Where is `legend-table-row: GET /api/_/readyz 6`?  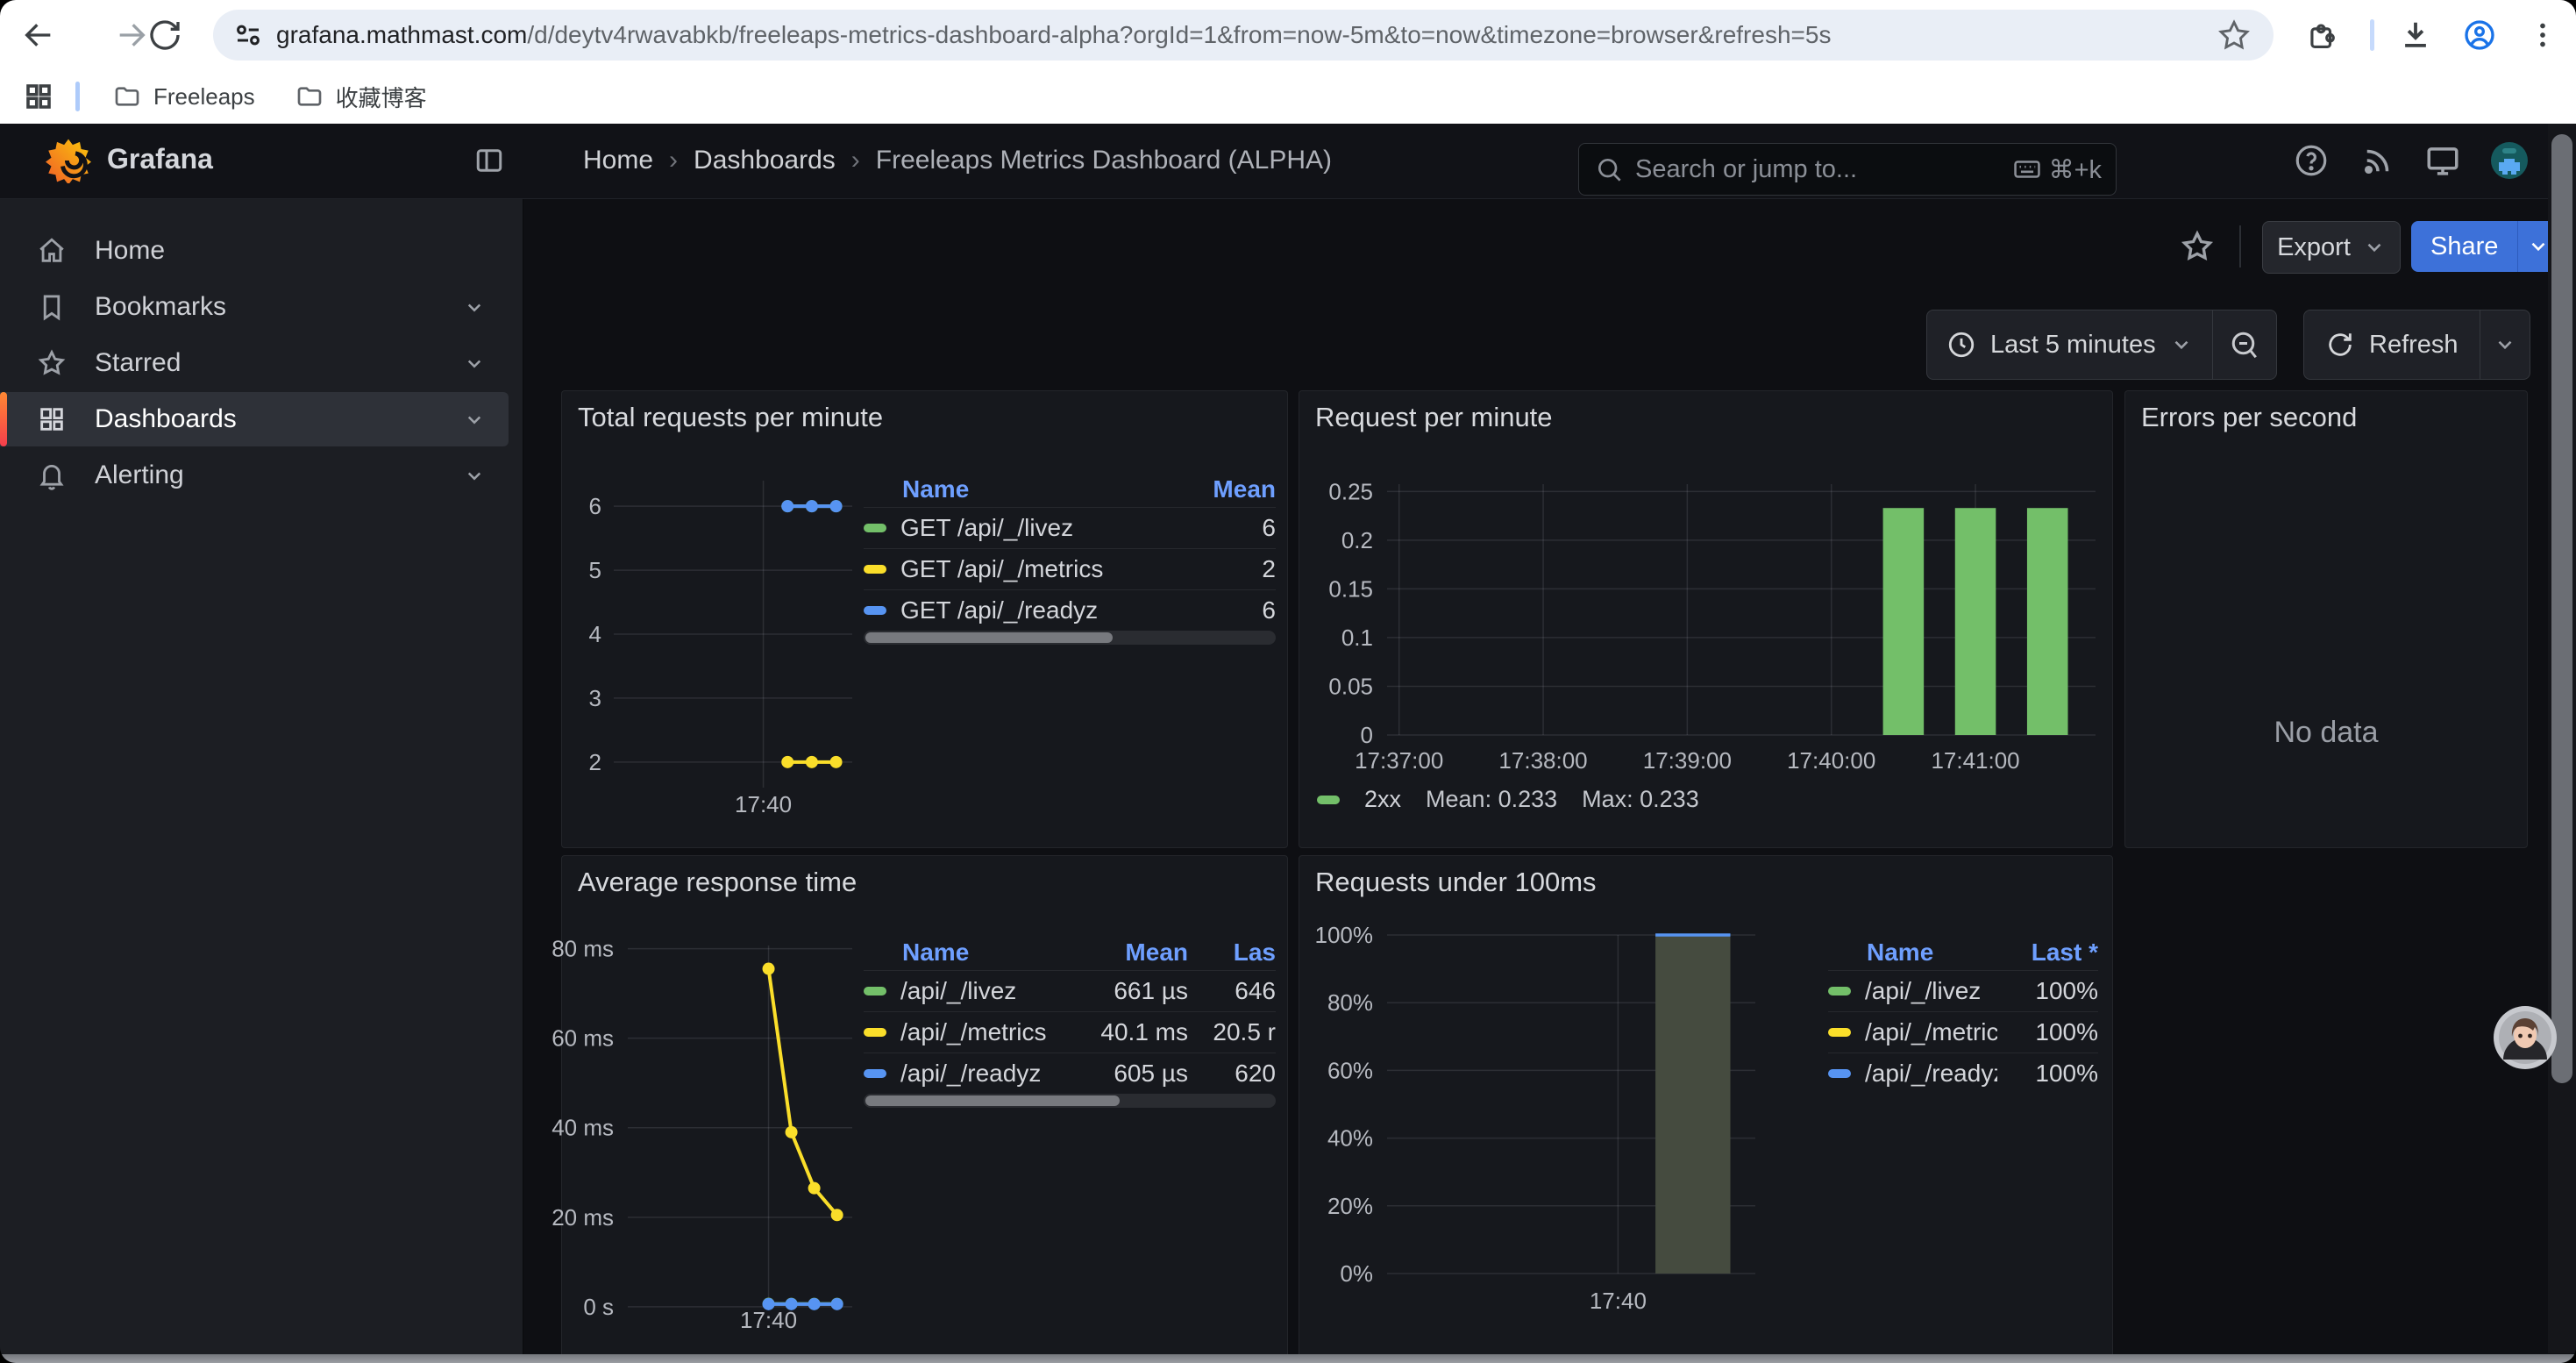
legend-table-row: GET /api/_/readyz 6 is located at coordinates (1070, 610).